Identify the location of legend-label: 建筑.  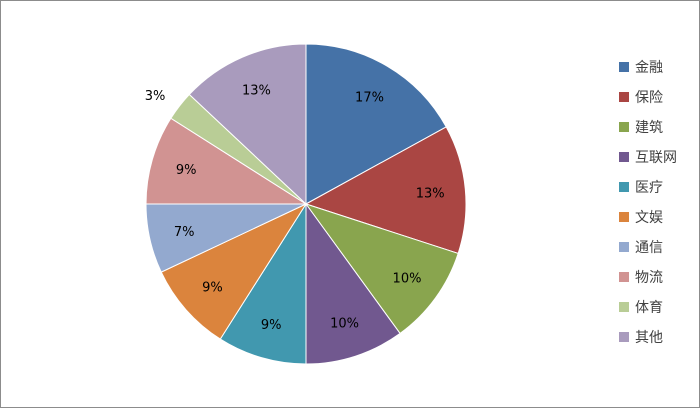
(649, 128).